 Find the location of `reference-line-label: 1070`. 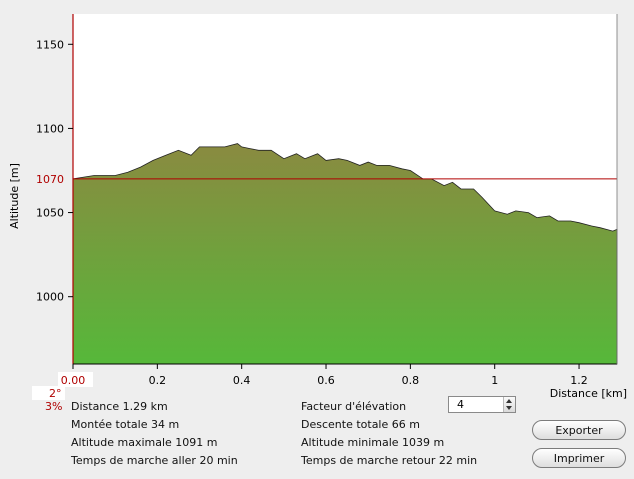

reference-line-label: 1070 is located at coordinates (50, 179).